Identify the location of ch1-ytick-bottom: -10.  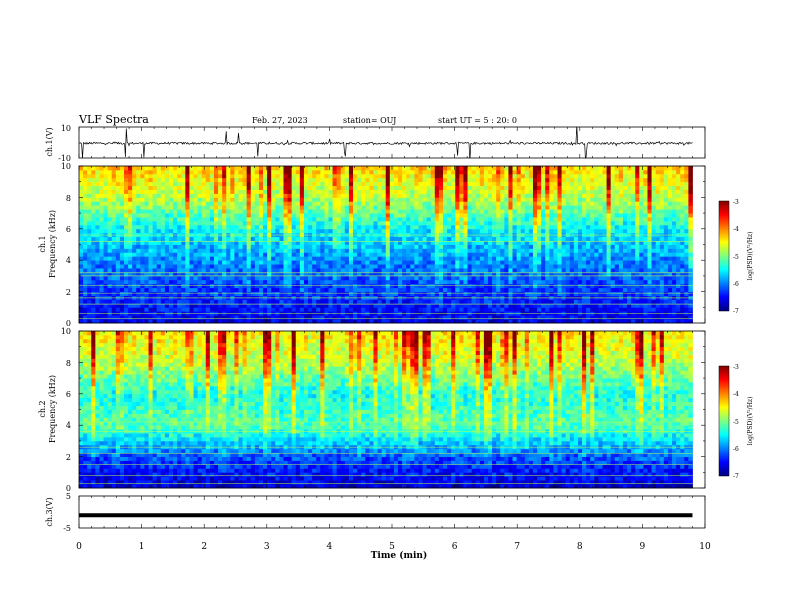
(64, 158).